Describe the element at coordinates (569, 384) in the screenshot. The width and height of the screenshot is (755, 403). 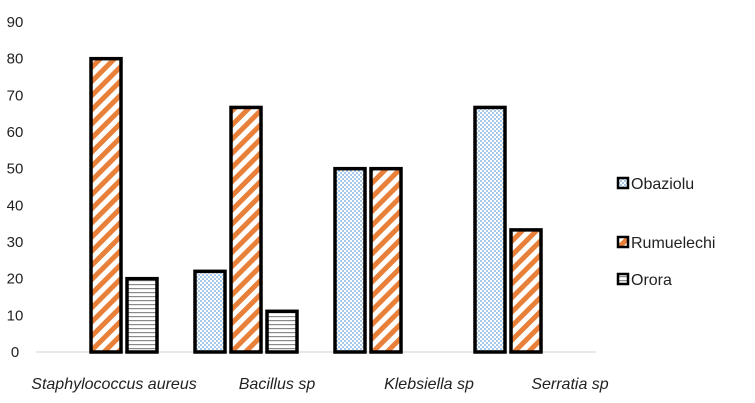
I see `x-category-label: Serratia sp` at that location.